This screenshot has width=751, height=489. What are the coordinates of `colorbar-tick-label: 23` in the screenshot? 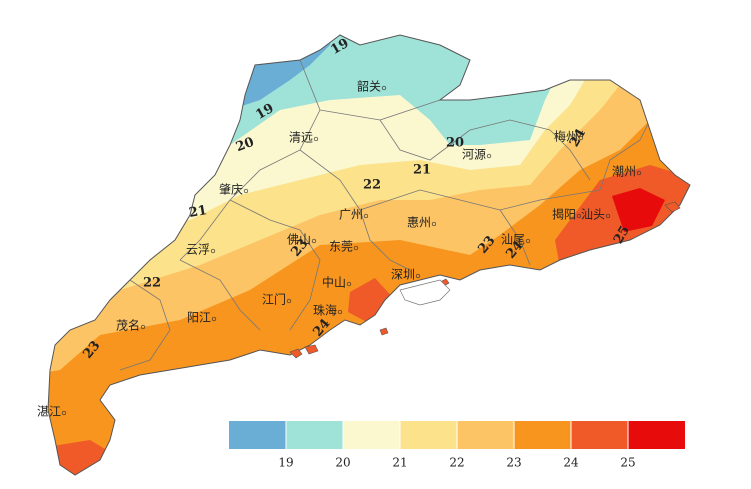 It's located at (513, 463).